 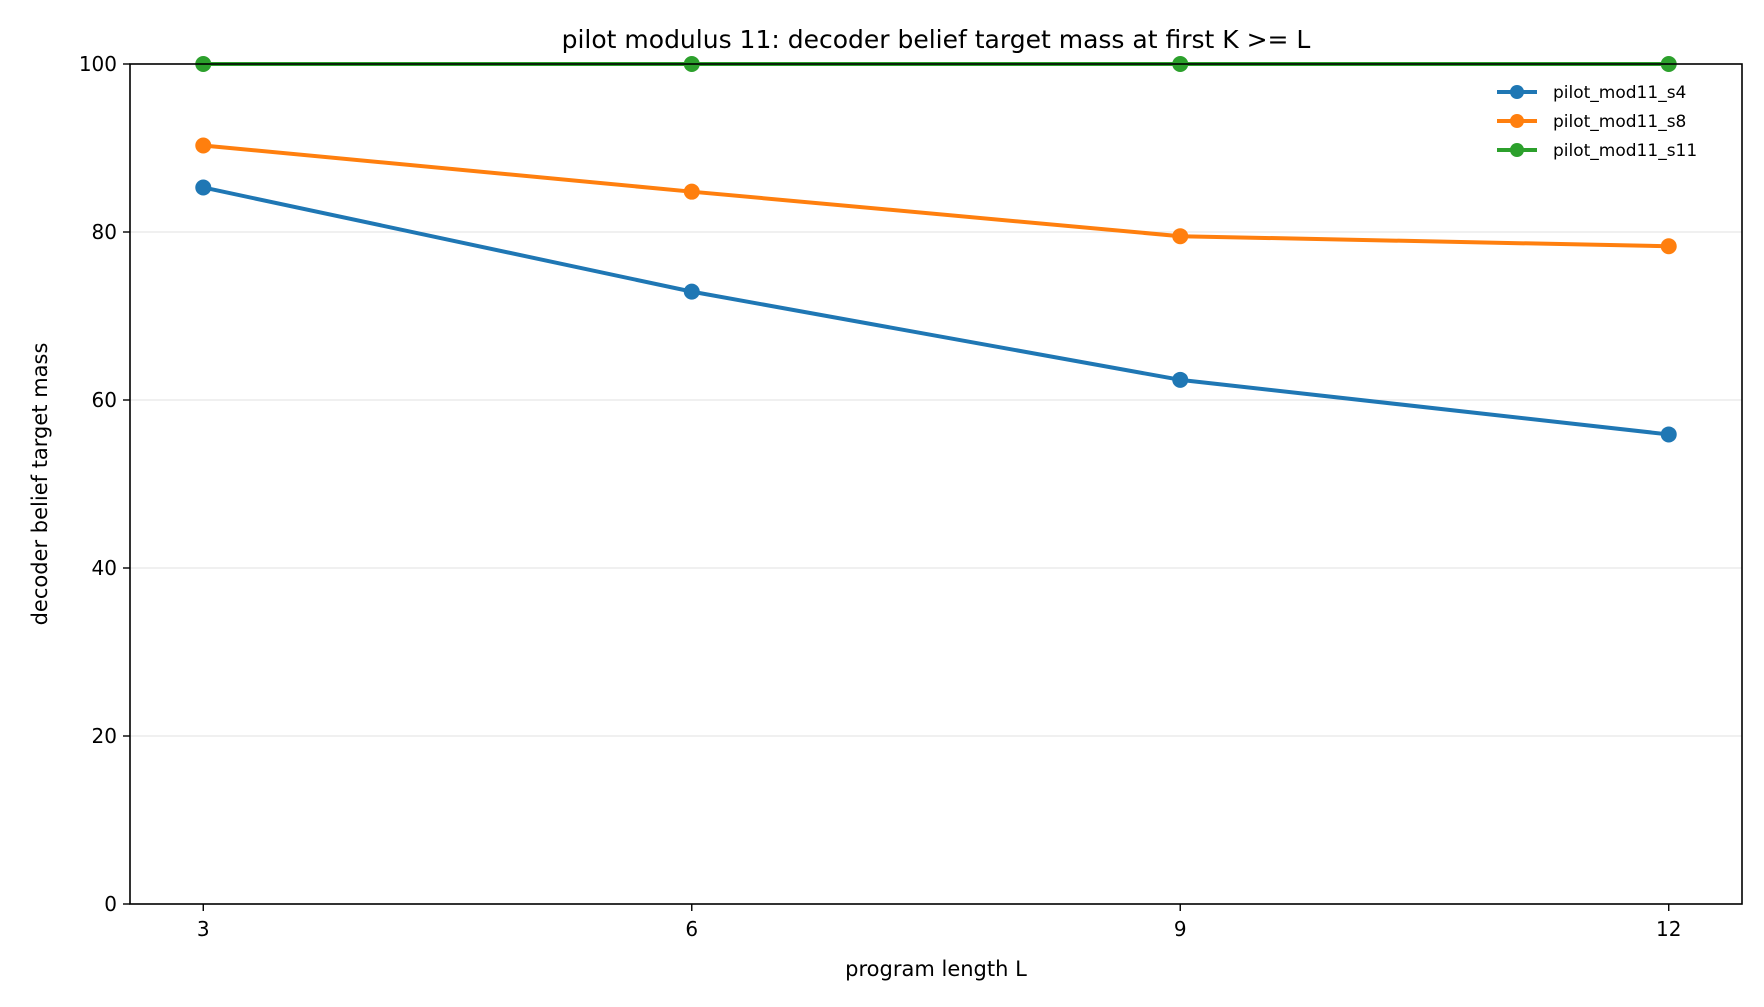 What do you see at coordinates (1668, 929) in the screenshot?
I see `x-tick-label: 12` at bounding box center [1668, 929].